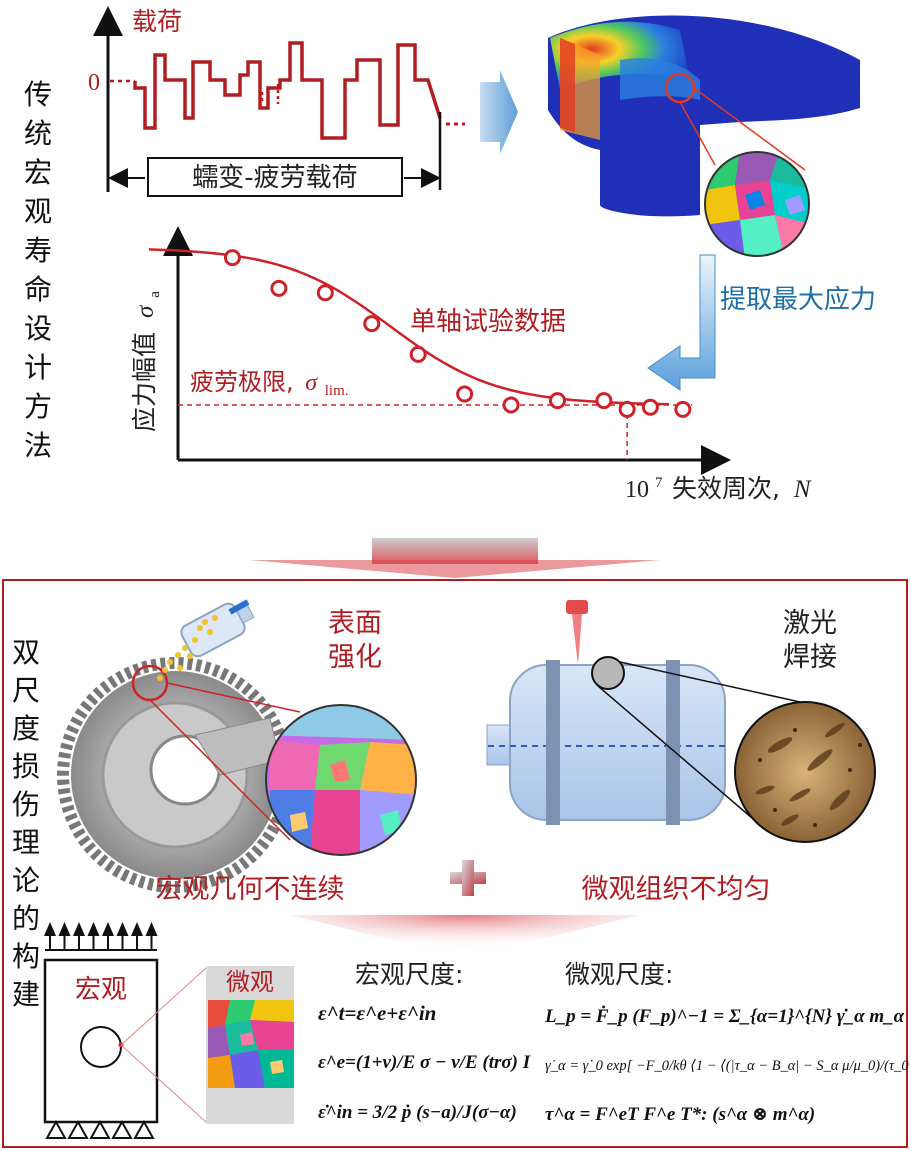  Describe the element at coordinates (26, 994) in the screenshot. I see `bottom-vertical-char: 建` at that location.